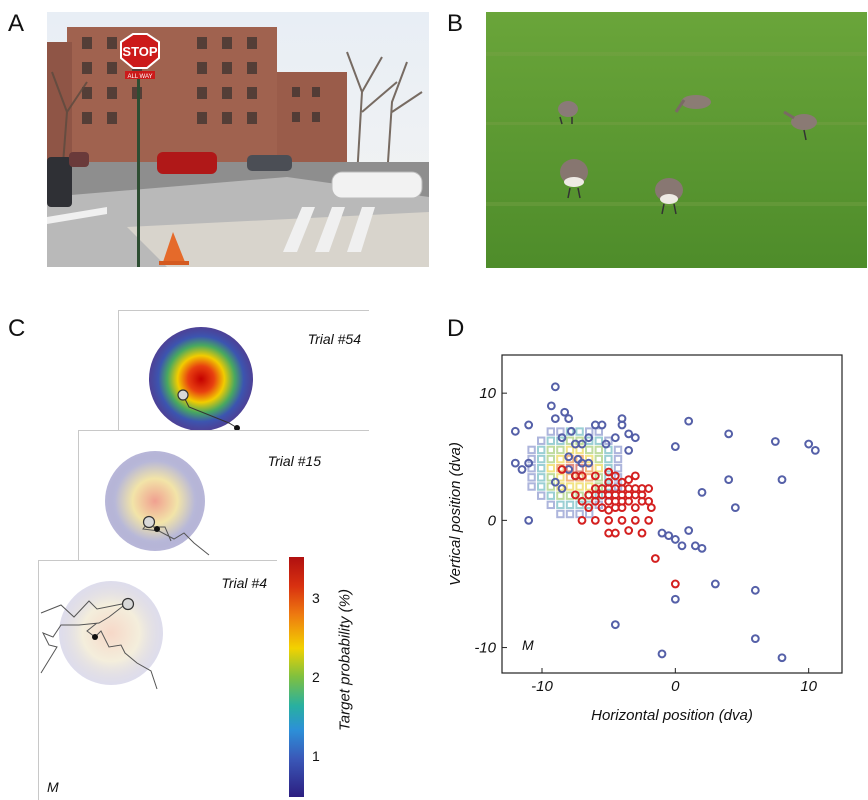 Image resolution: width=868 pixels, height=800 pixels. Describe the element at coordinates (316, 677) in the screenshot. I see `colorbar-tick-2: 2` at that location.